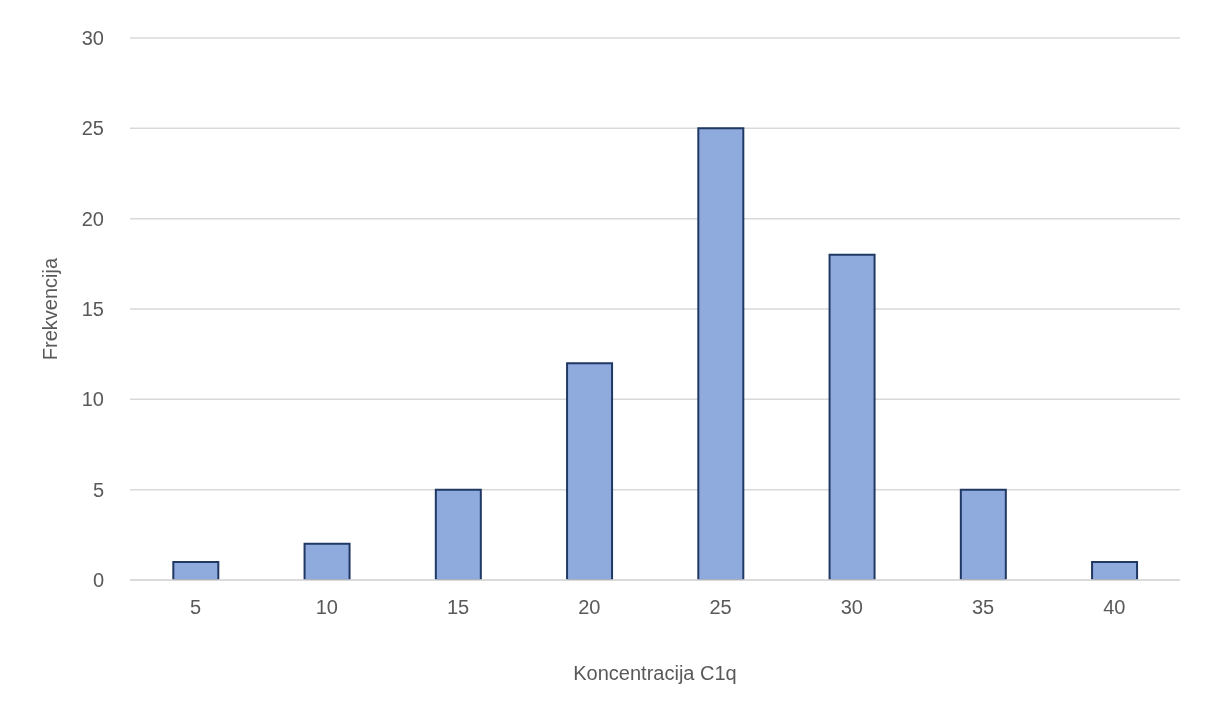 The height and width of the screenshot is (705, 1205). What do you see at coordinates (92, 38) in the screenshot?
I see `y-tick-label: 30` at bounding box center [92, 38].